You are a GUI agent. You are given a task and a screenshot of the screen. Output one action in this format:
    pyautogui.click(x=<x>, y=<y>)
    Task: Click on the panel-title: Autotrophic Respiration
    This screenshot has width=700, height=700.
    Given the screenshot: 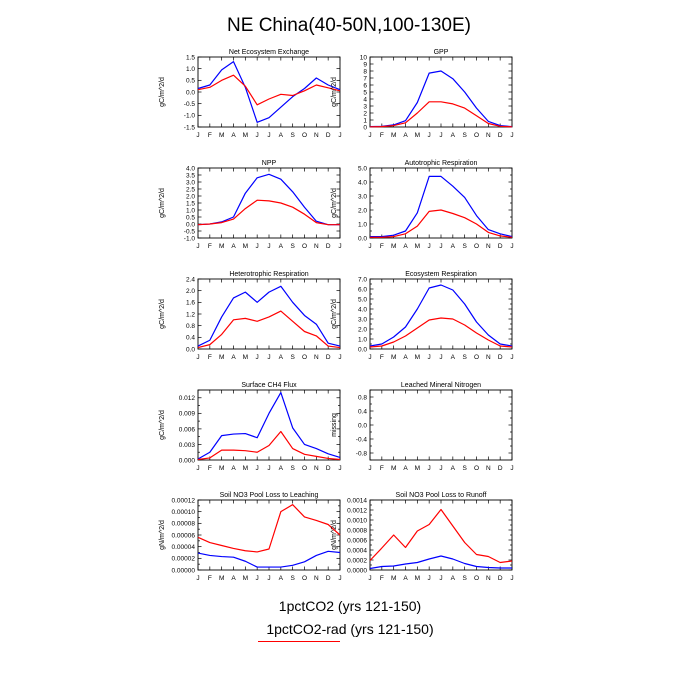 What is the action you would take?
    pyautogui.click(x=441, y=163)
    